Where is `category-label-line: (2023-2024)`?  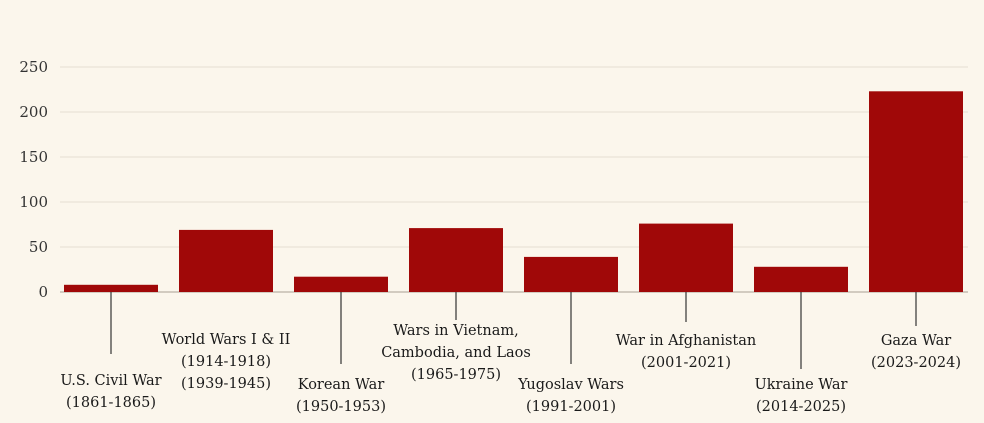 category-label-line: (2023-2024) is located at coordinates (916, 363).